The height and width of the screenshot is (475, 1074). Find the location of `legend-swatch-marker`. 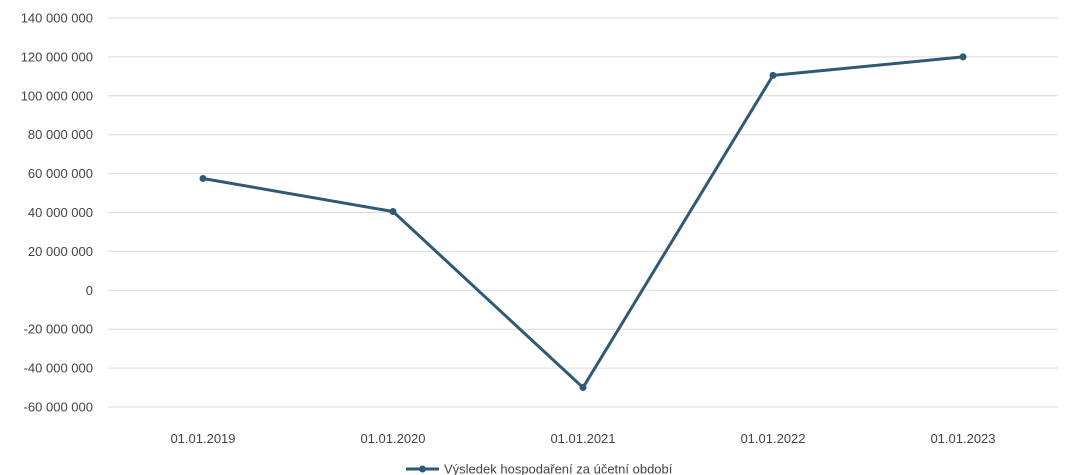

legend-swatch-marker is located at coordinates (422, 469).